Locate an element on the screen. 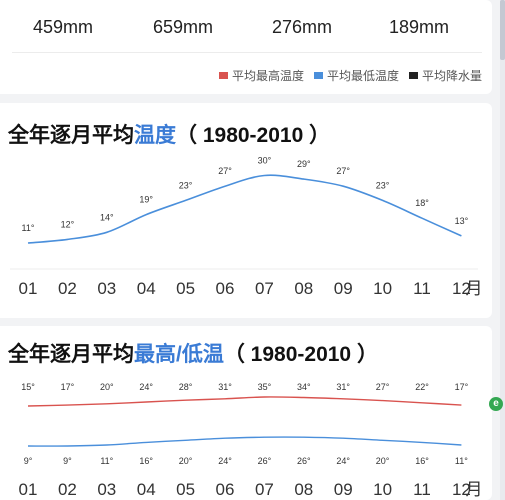  avg-temp-line is located at coordinates (244, 209).